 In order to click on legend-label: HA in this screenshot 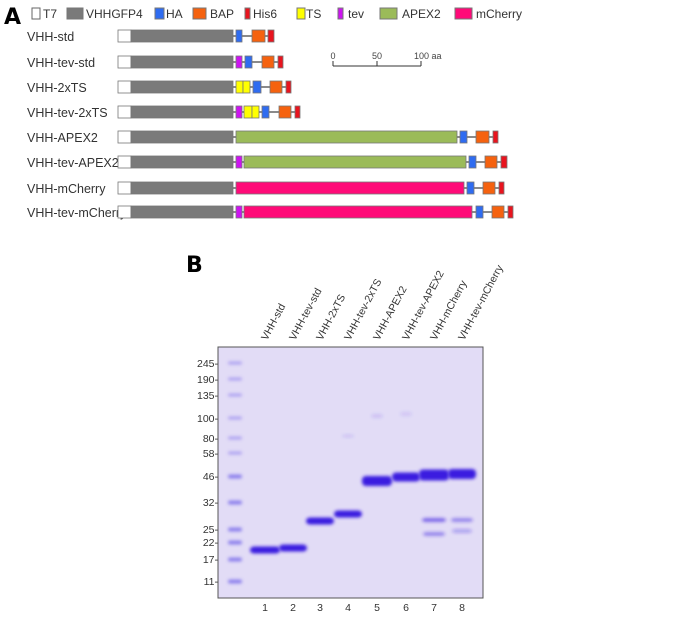, I will do `click(174, 14)`.